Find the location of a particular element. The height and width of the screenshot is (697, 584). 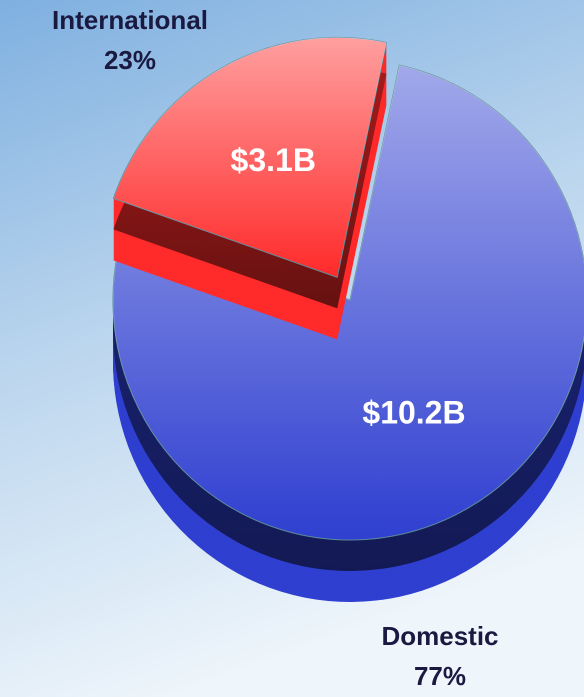

amount-label: $10.2B is located at coordinates (413, 412).